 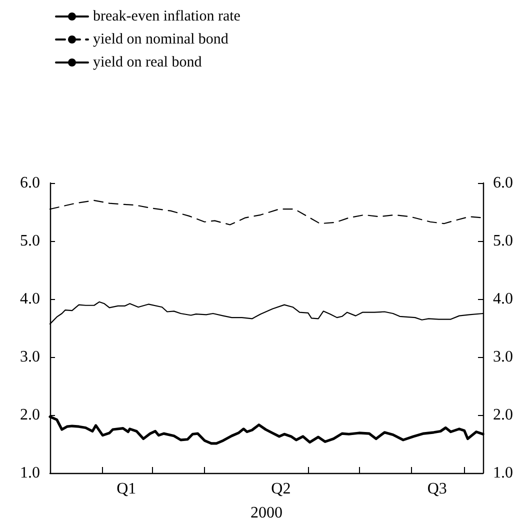 I want to click on y-tick-label: 1.0, so click(x=30, y=473).